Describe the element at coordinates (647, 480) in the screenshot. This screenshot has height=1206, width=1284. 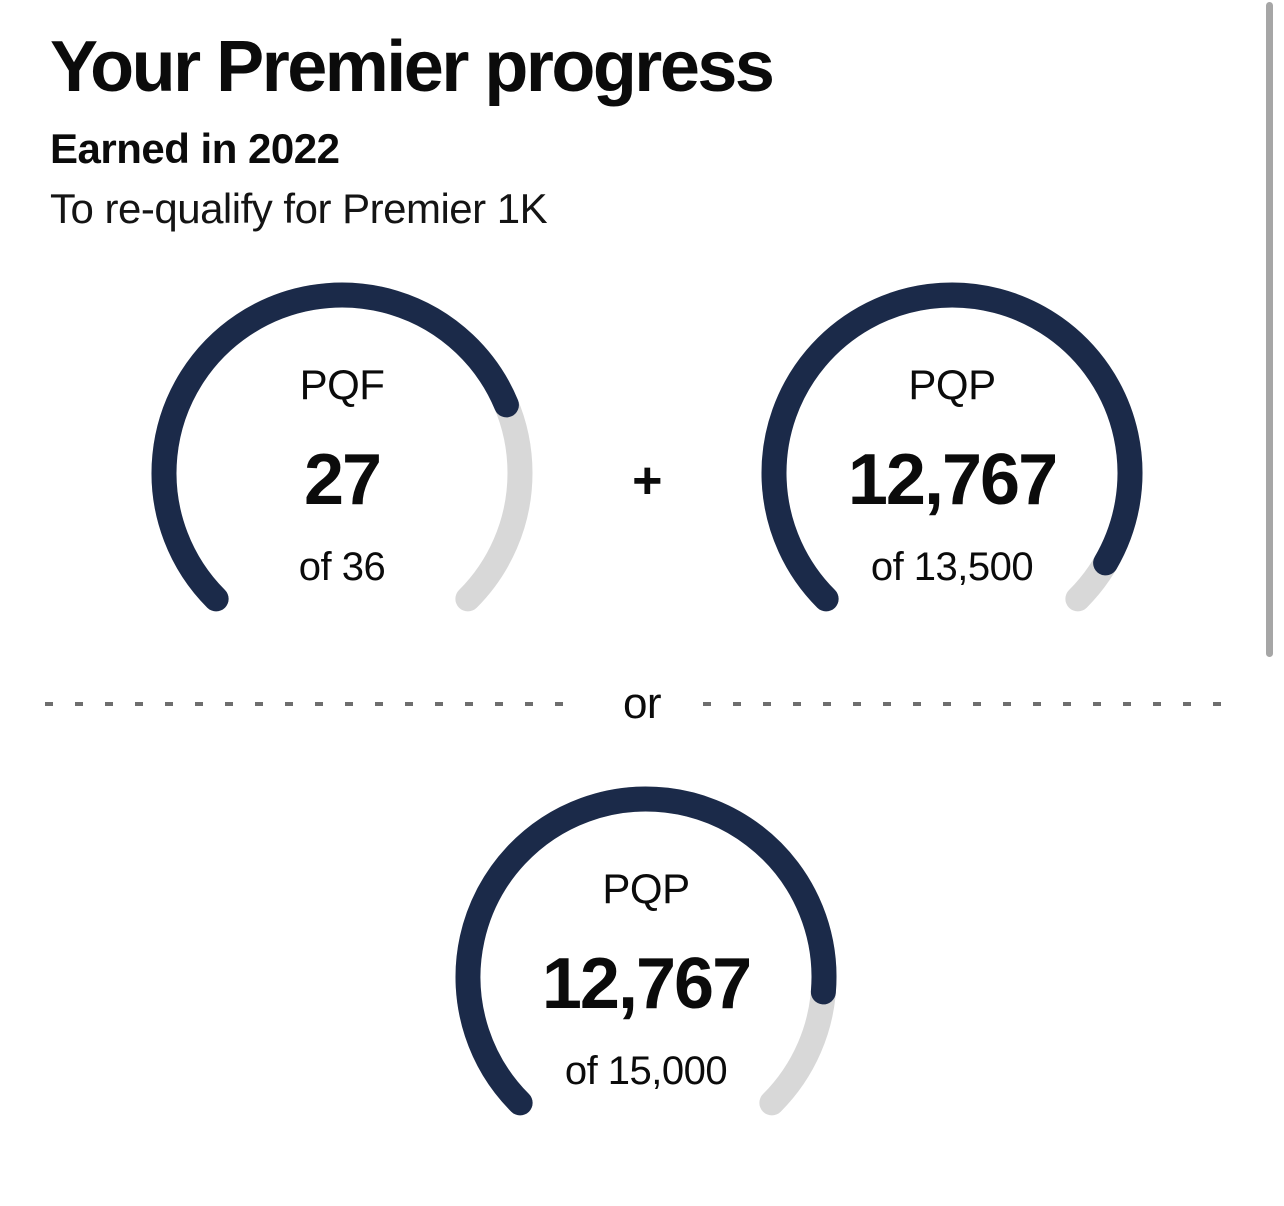
I see `plus-icon: +` at that location.